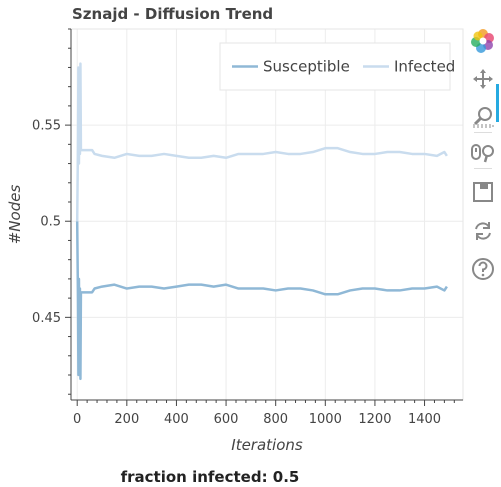 The width and height of the screenshot is (501, 487). Describe the element at coordinates (126, 419) in the screenshot. I see `x-tick-label: 200` at that location.